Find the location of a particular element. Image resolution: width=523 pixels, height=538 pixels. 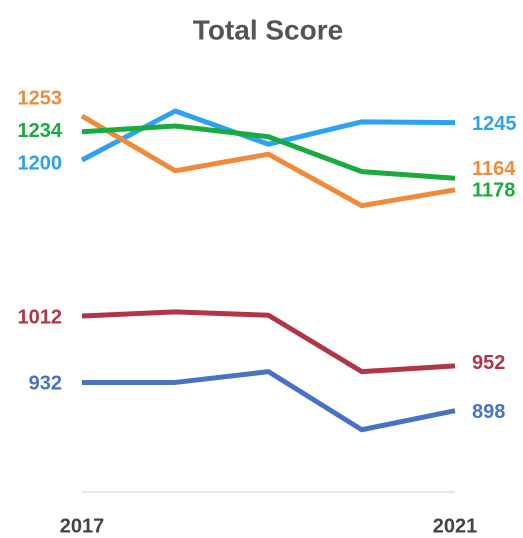

value-label: 1253 is located at coordinates (40, 98).